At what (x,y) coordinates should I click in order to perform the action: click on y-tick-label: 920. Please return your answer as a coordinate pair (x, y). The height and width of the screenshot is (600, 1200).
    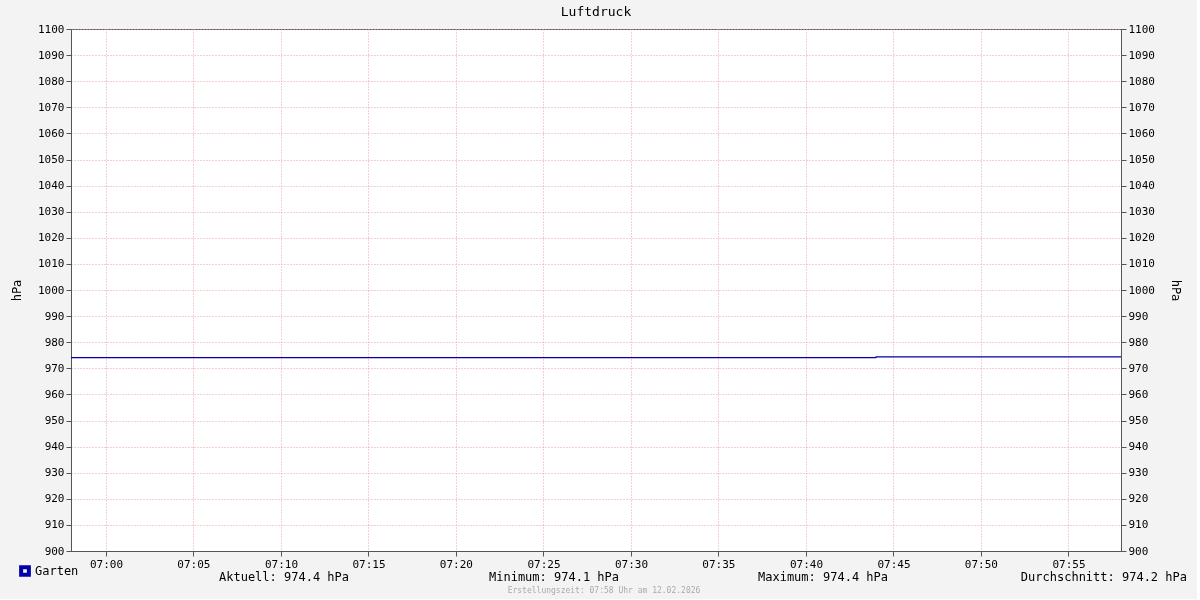
    Looking at the image, I should click on (54, 499).